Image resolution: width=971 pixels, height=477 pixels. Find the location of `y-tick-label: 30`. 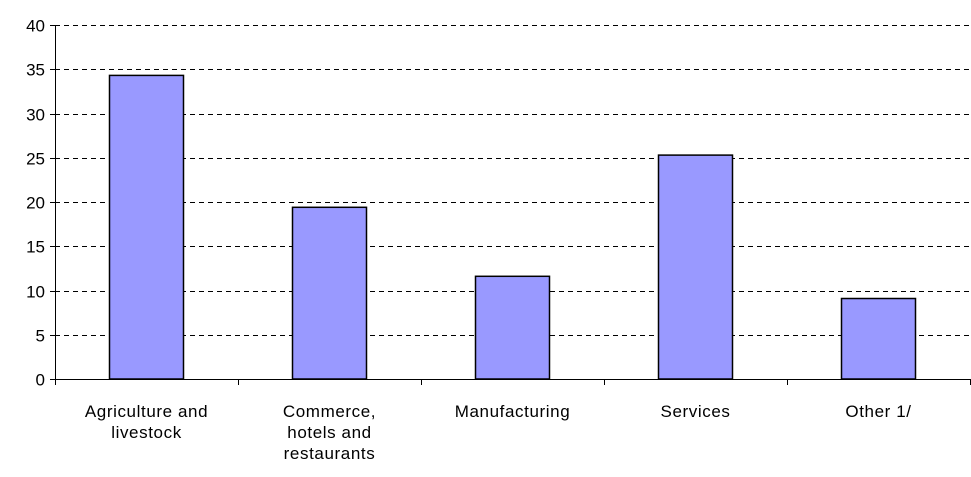

y-tick-label: 30 is located at coordinates (35, 115).